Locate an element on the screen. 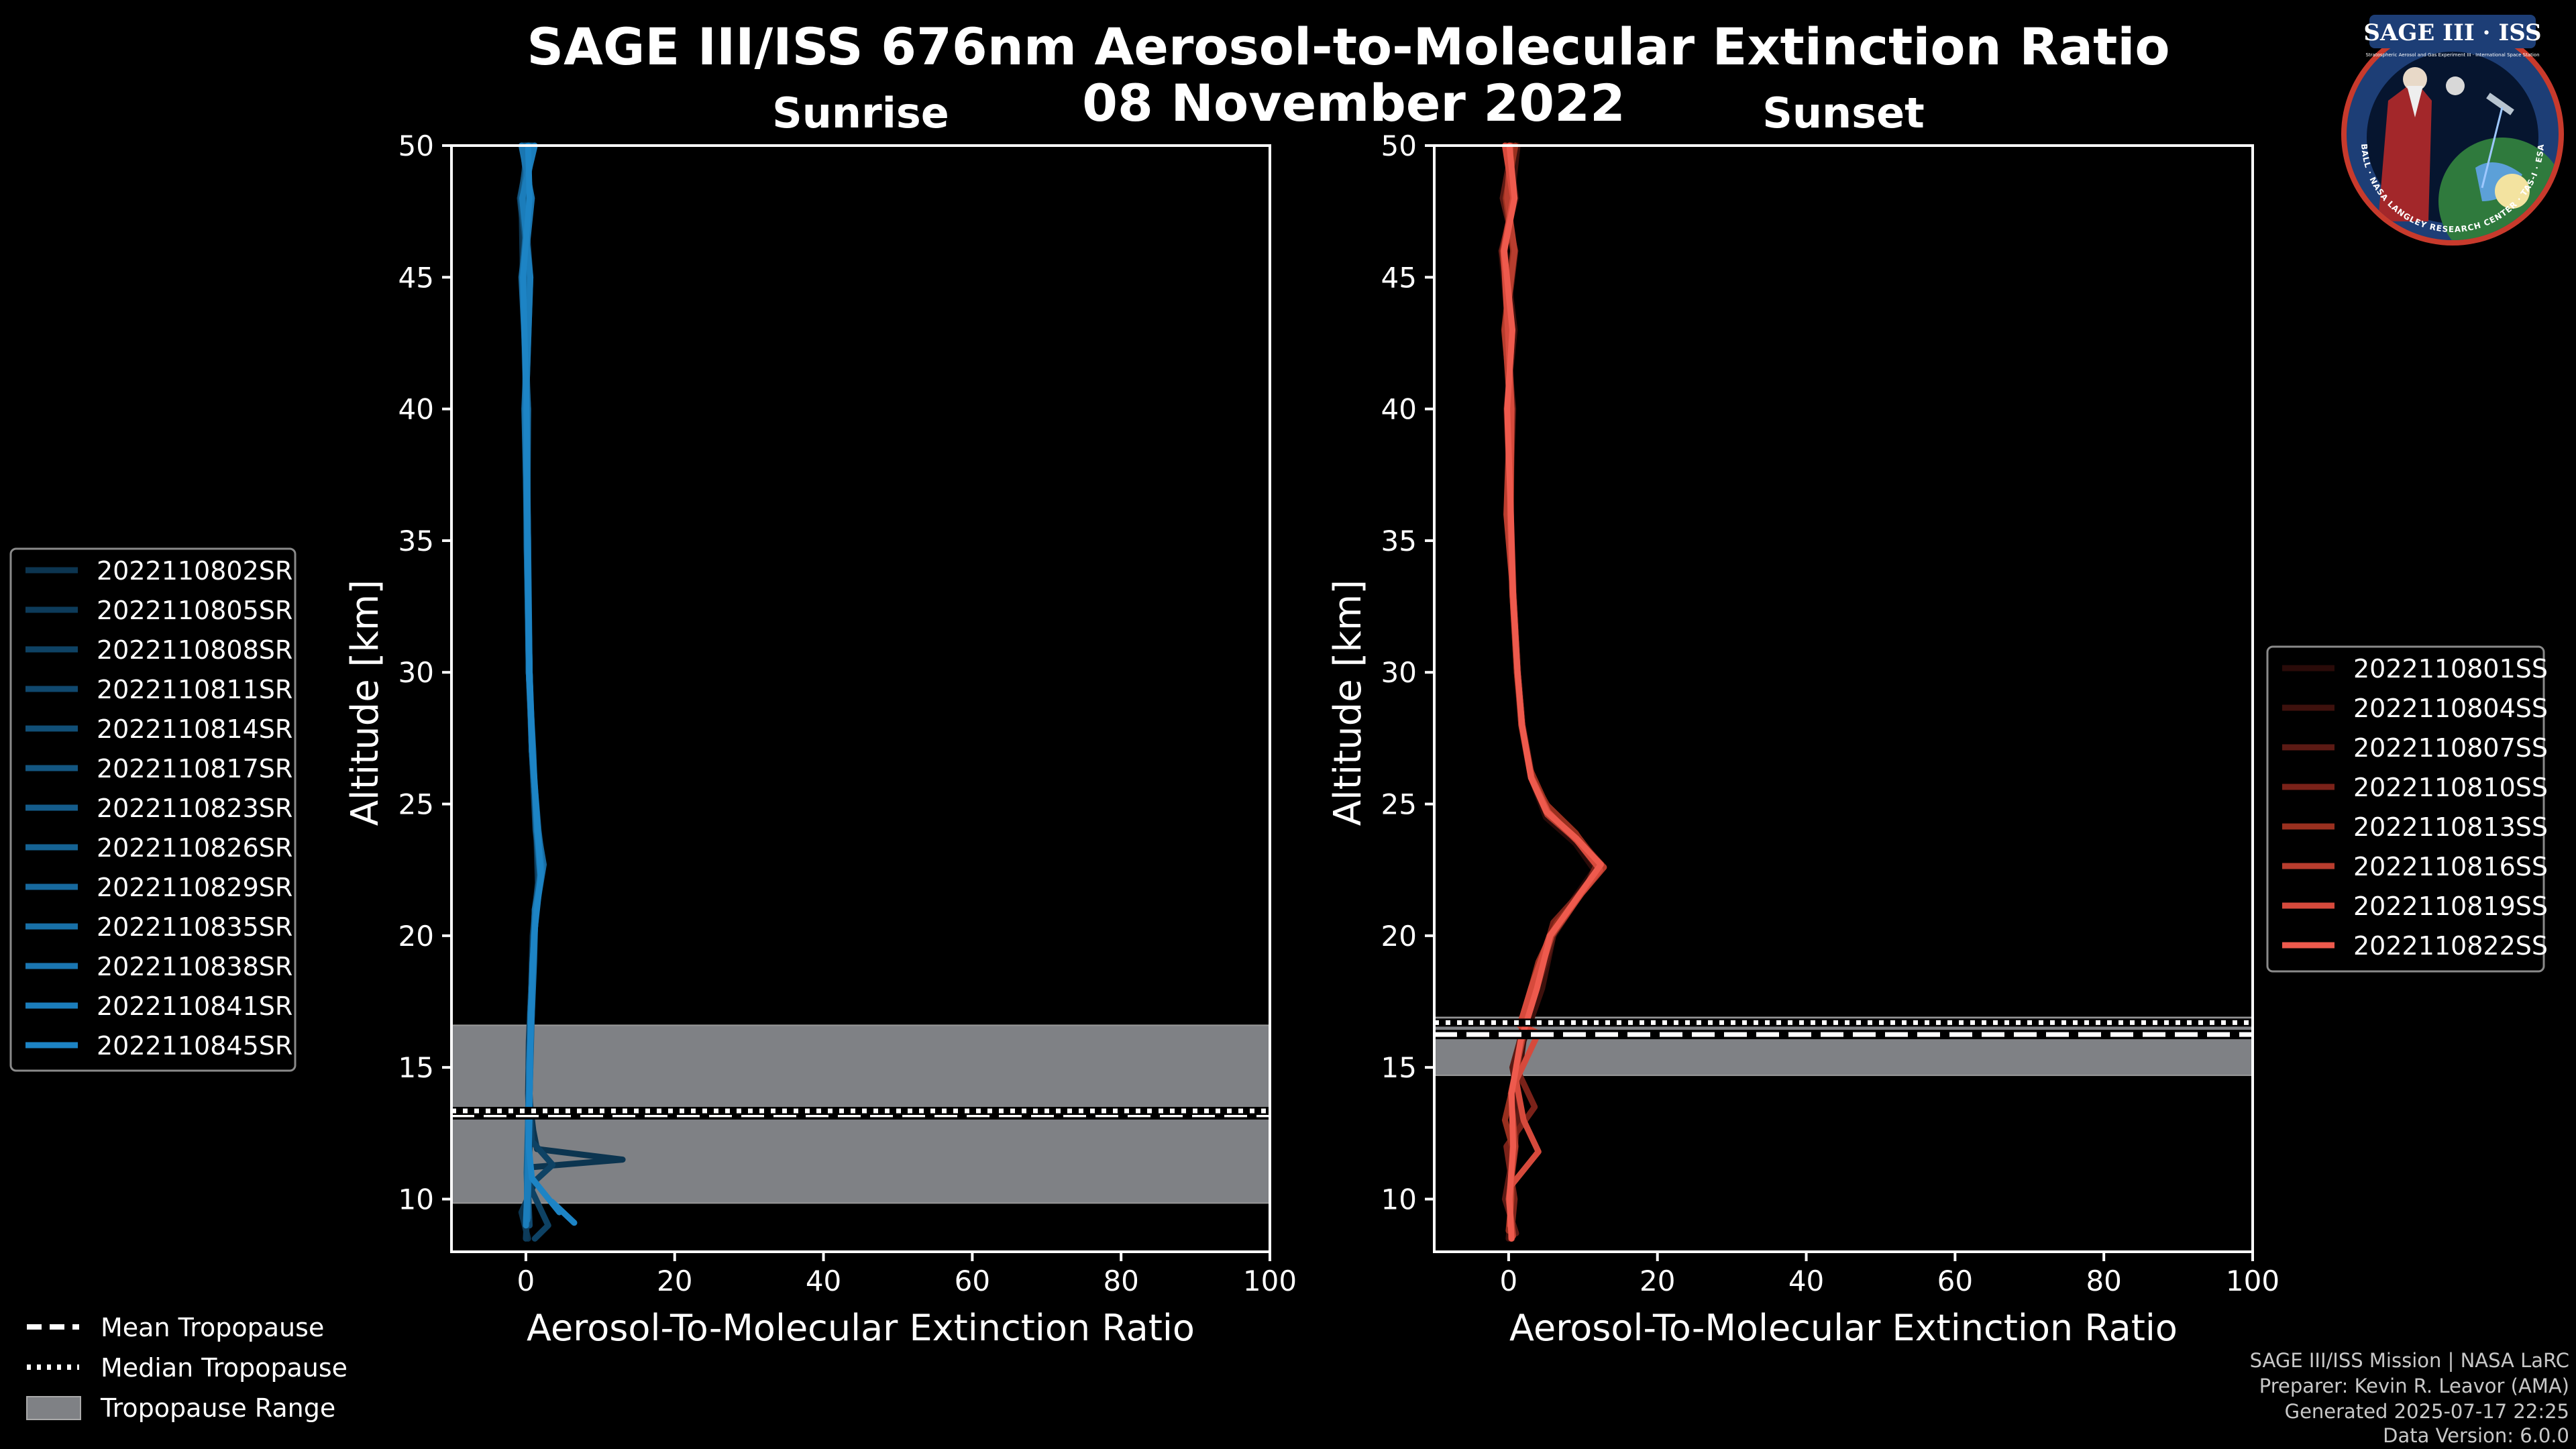 Image resolution: width=2576 pixels, height=1449 pixels. sunrise-x-tick-label: 0 is located at coordinates (526, 1281).